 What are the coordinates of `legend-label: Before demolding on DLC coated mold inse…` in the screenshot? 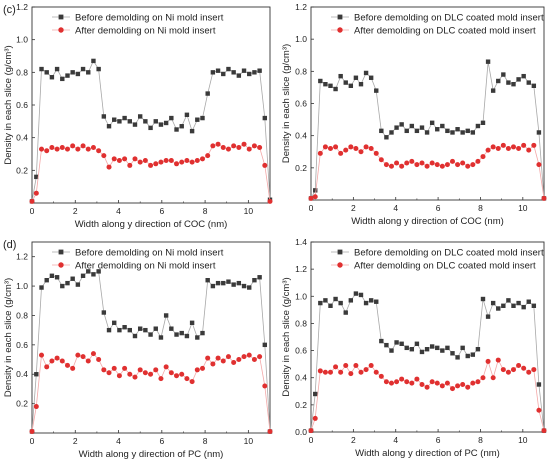 It's located at (449, 253).